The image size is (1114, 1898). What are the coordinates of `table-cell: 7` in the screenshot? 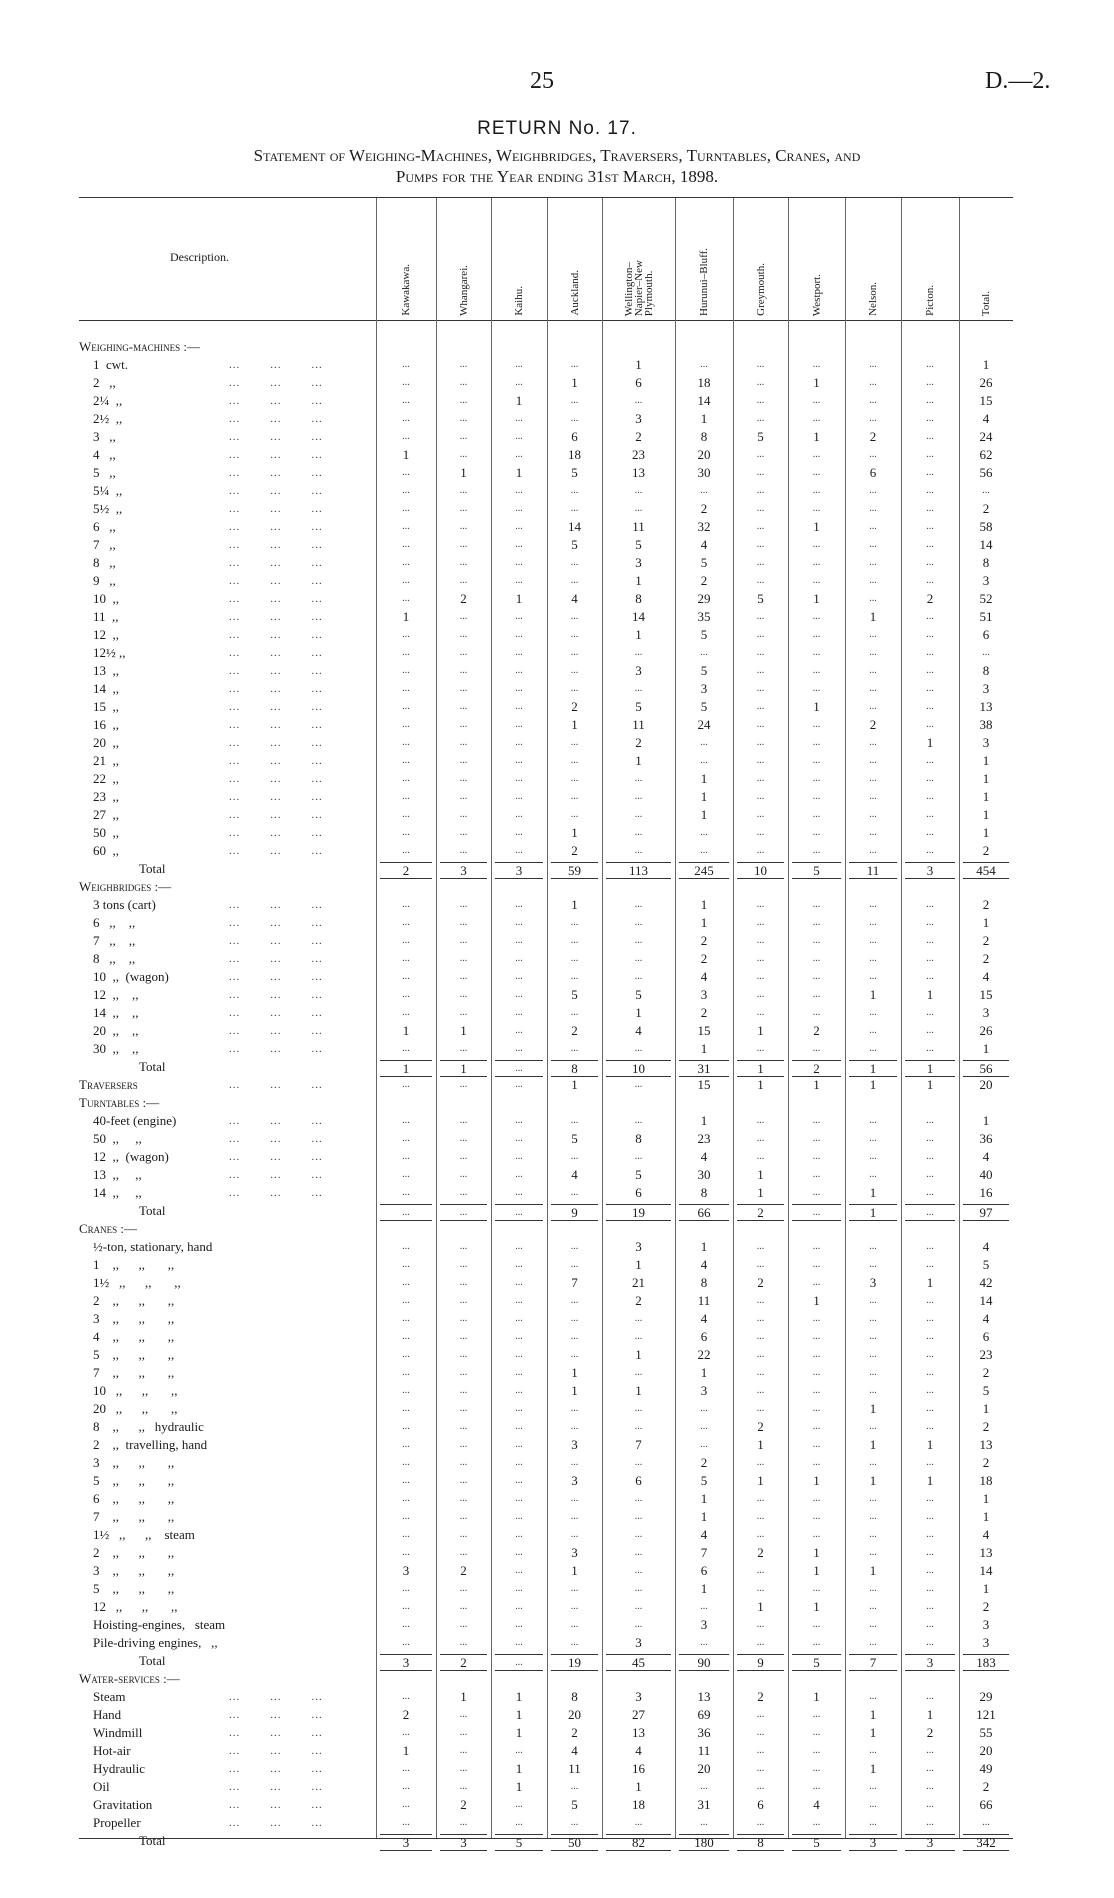 It's located at (873, 1662).